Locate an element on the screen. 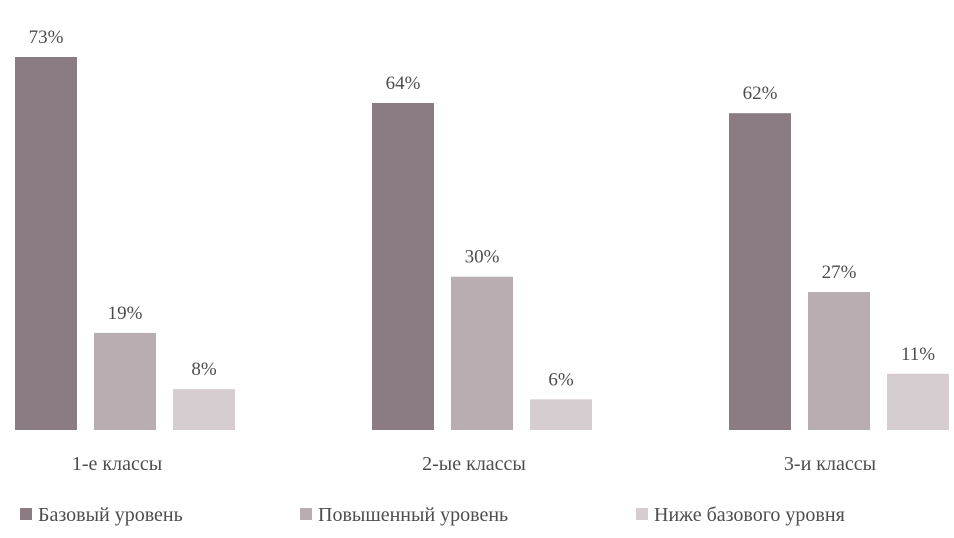 The width and height of the screenshot is (954, 538). legend-label: Базовый уровень is located at coordinates (110, 515).